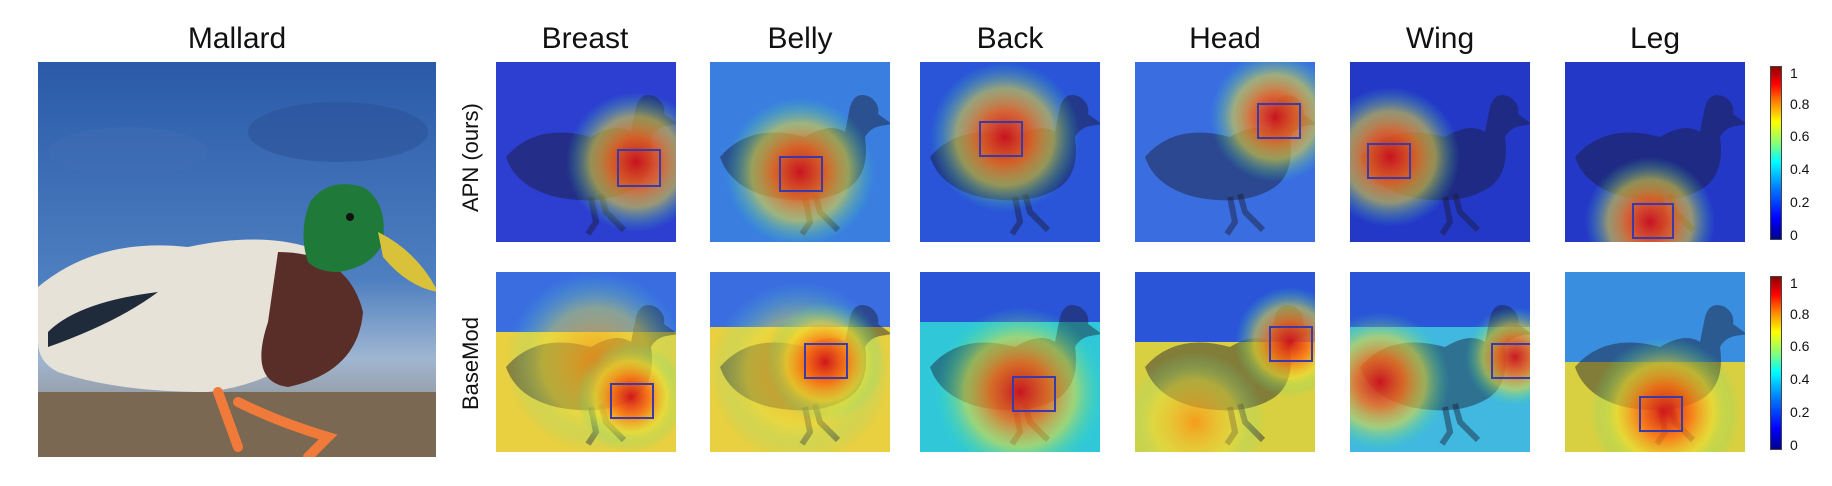 The height and width of the screenshot is (486, 1832). I want to click on column-title-belly: Belly, so click(800, 38).